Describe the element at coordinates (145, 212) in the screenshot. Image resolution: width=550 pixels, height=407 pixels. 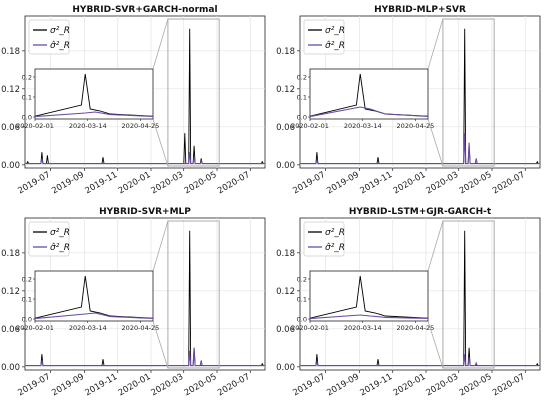
I see `panel-title: HYBRID-SVR+MLP` at that location.